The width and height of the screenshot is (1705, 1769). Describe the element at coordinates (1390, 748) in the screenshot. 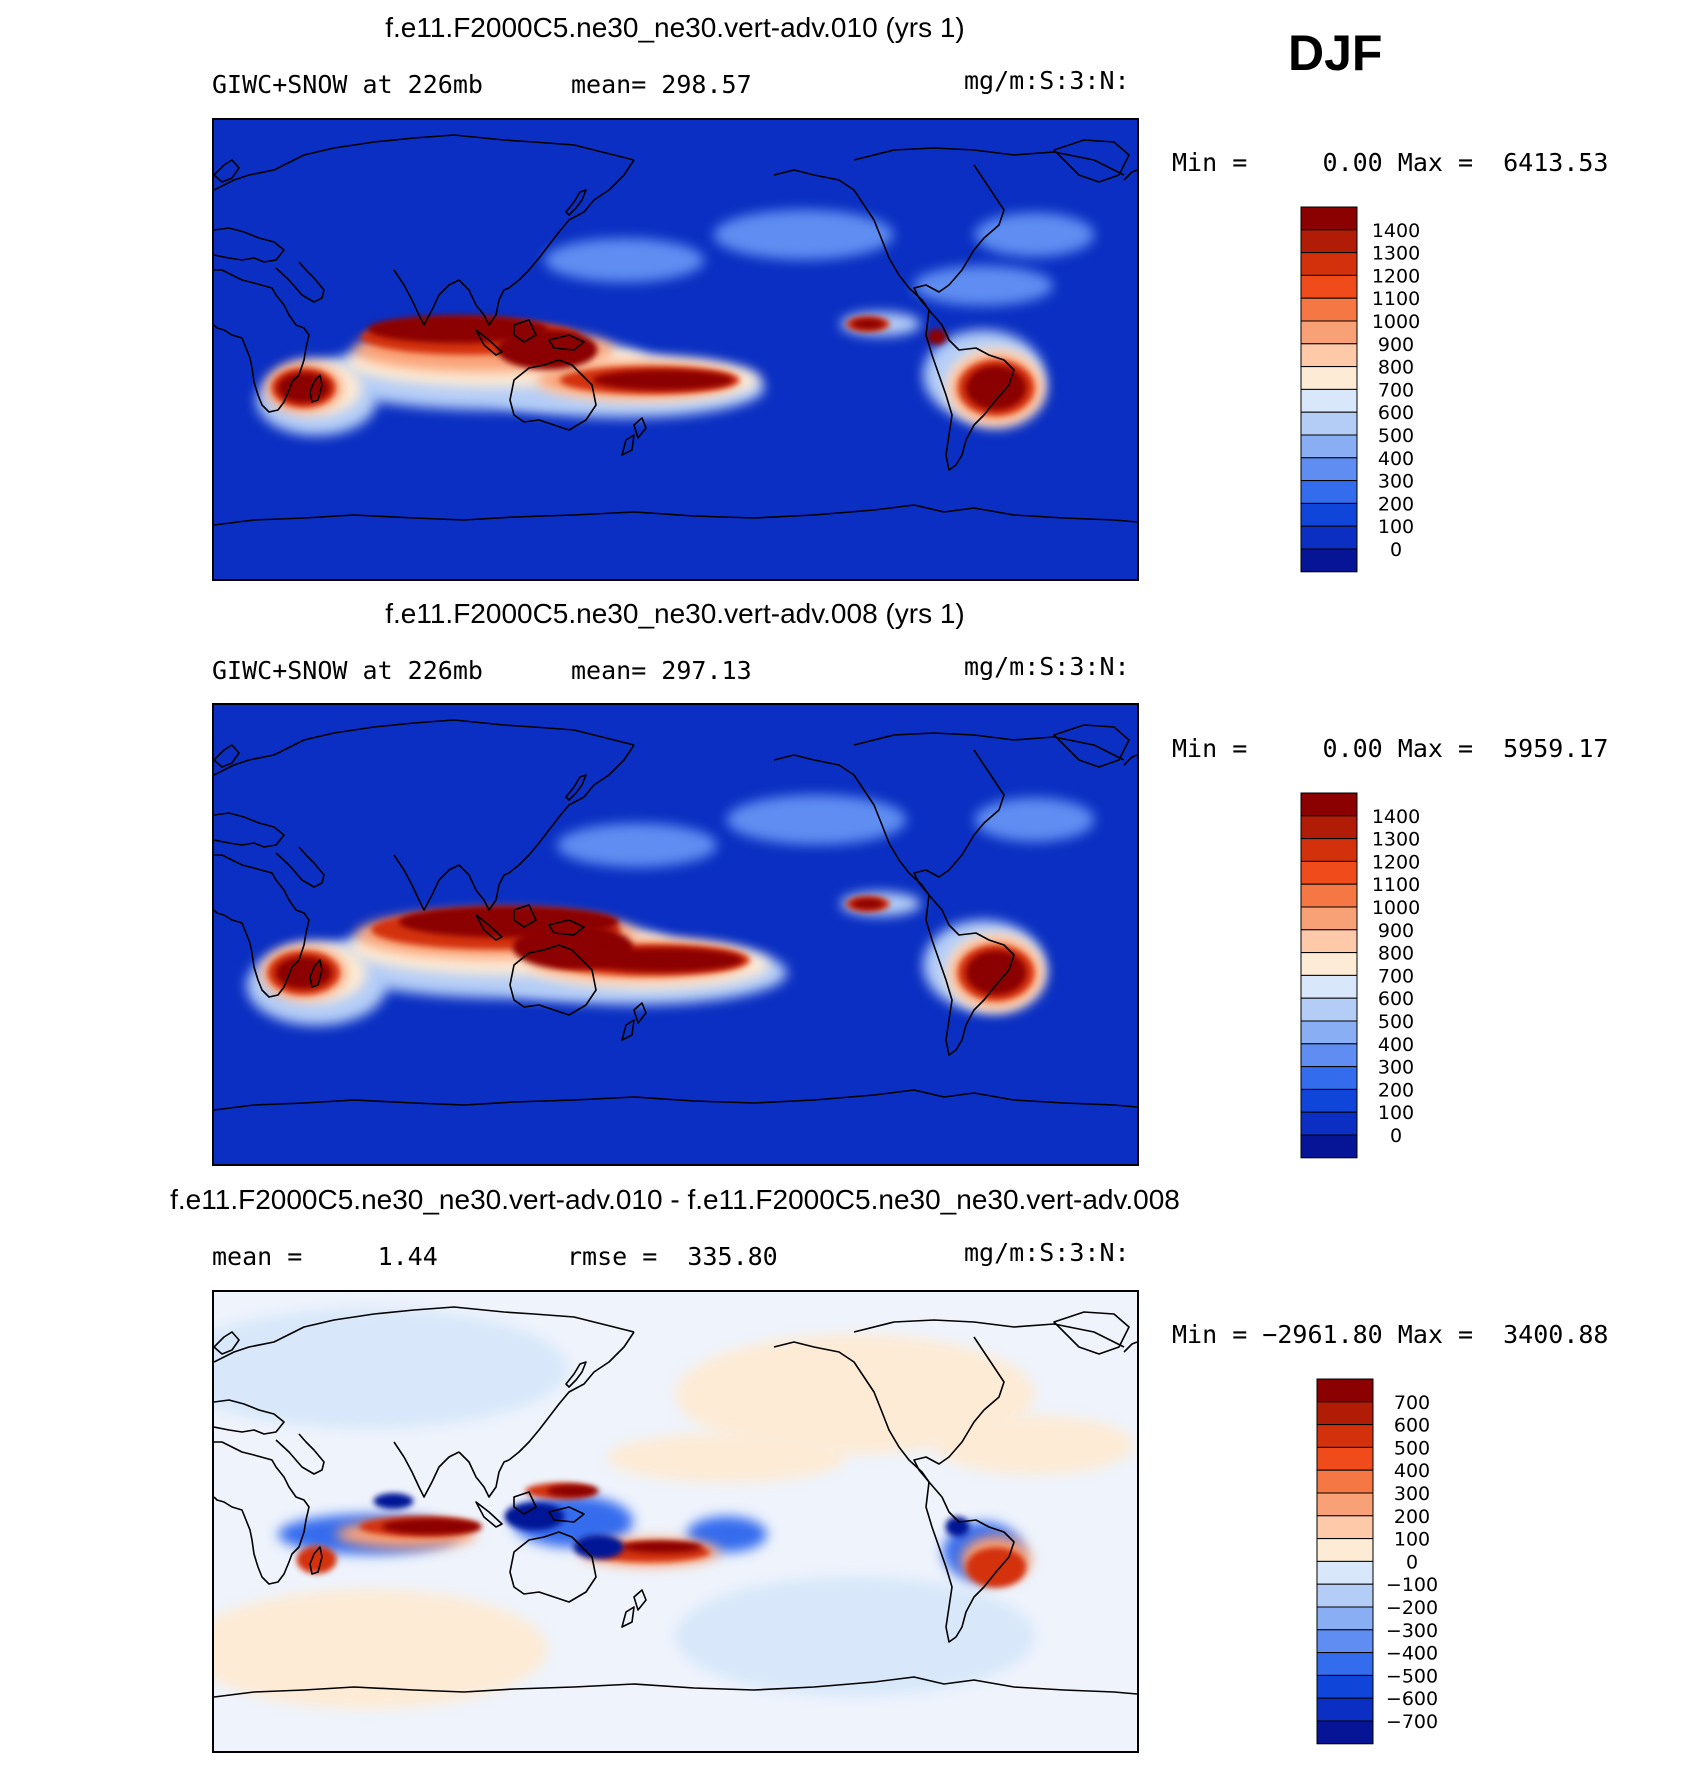

I see `panel2-minmax: Min = 0.00 Max = 5959.17` at that location.